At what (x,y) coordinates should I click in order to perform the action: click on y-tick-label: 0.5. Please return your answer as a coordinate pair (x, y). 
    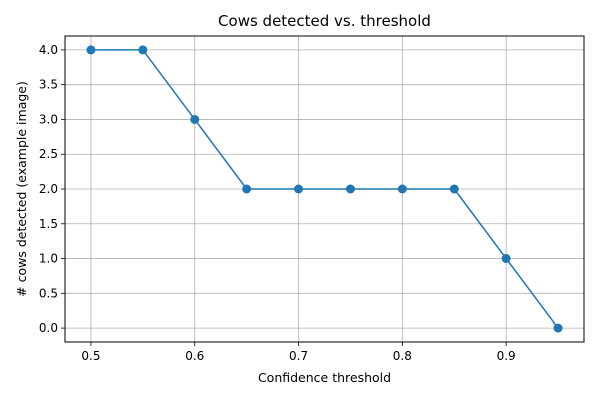
    Looking at the image, I should click on (48, 293).